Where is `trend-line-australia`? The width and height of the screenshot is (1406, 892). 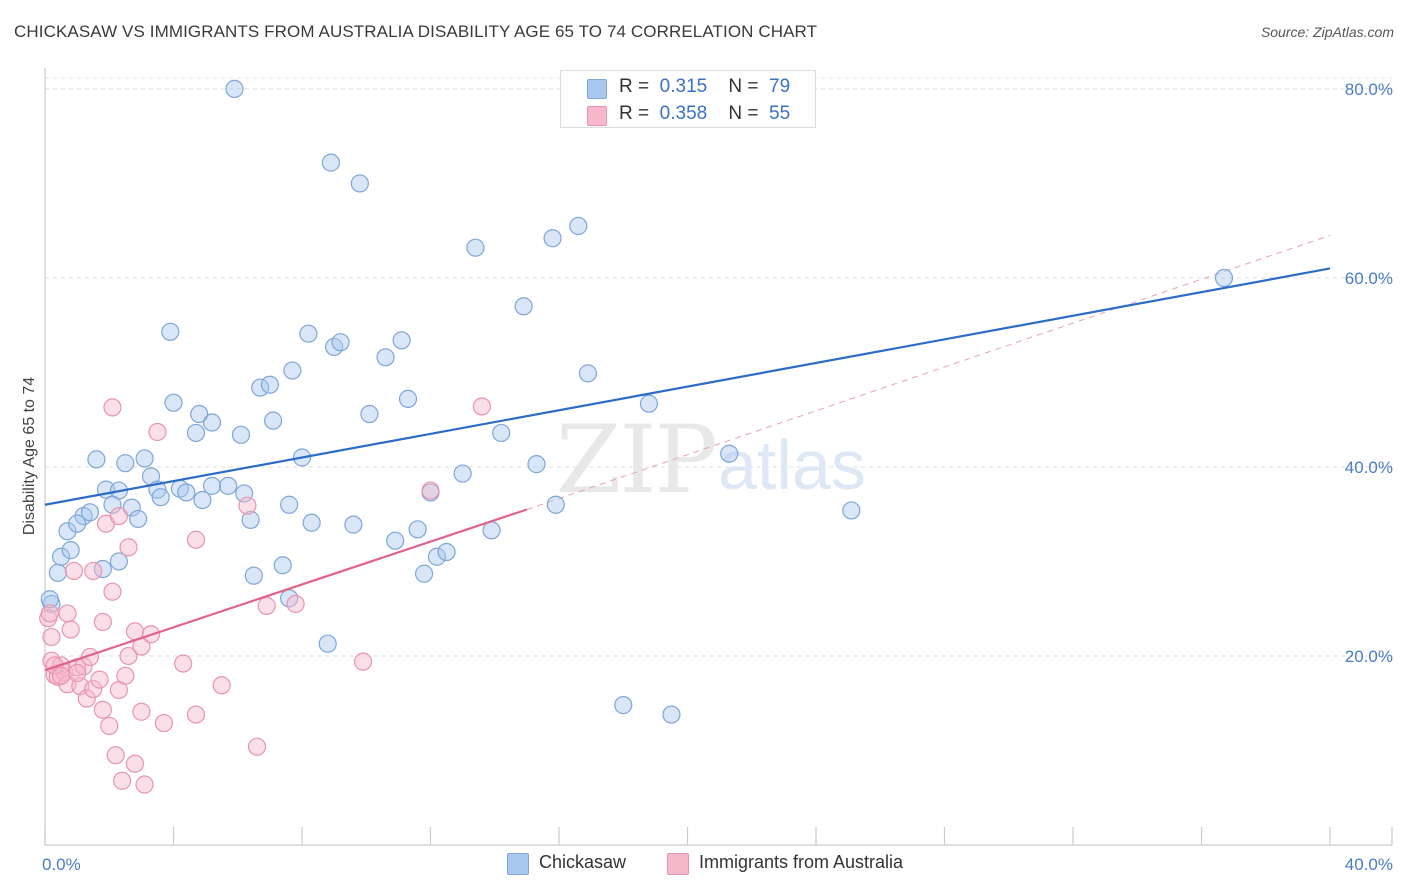
trend-line-australia is located at coordinates (286, 590).